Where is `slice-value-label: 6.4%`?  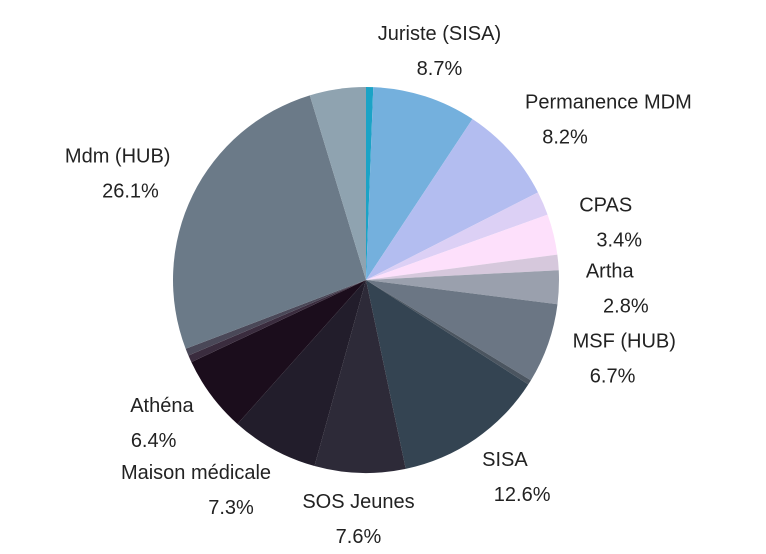 slice-value-label: 6.4% is located at coordinates (154, 441).